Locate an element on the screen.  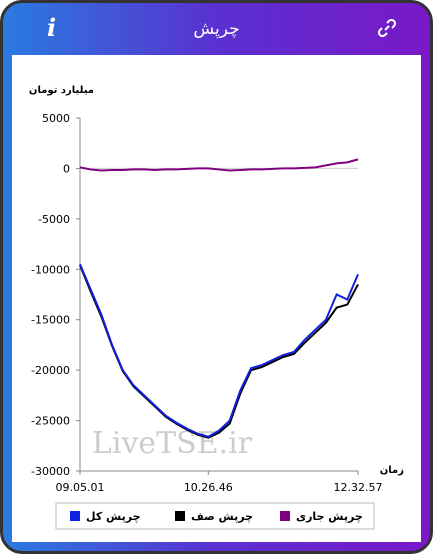
y-axis-label: میلیارد تومان is located at coordinates (61, 90).